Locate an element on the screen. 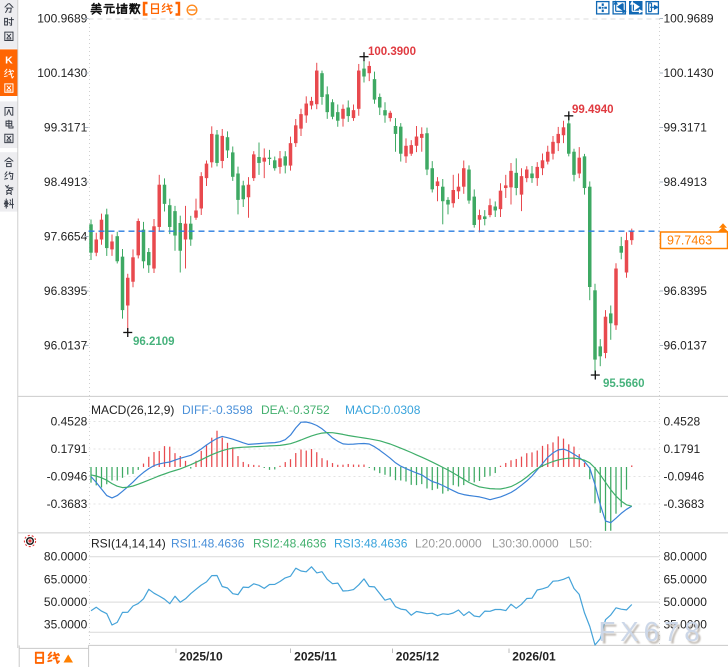  svg-text: L50: is located at coordinates (580, 544).